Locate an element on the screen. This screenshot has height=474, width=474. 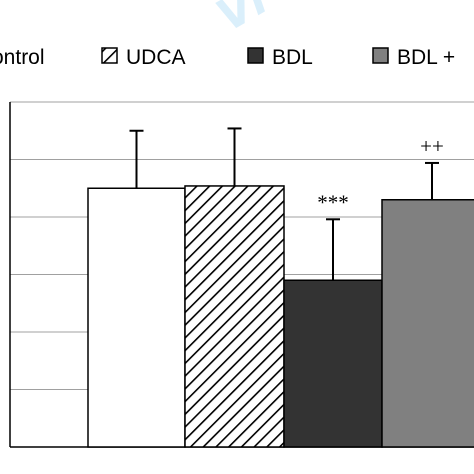
legend: ontrol UDCA BDL BDL + is located at coordinates (227, 57).